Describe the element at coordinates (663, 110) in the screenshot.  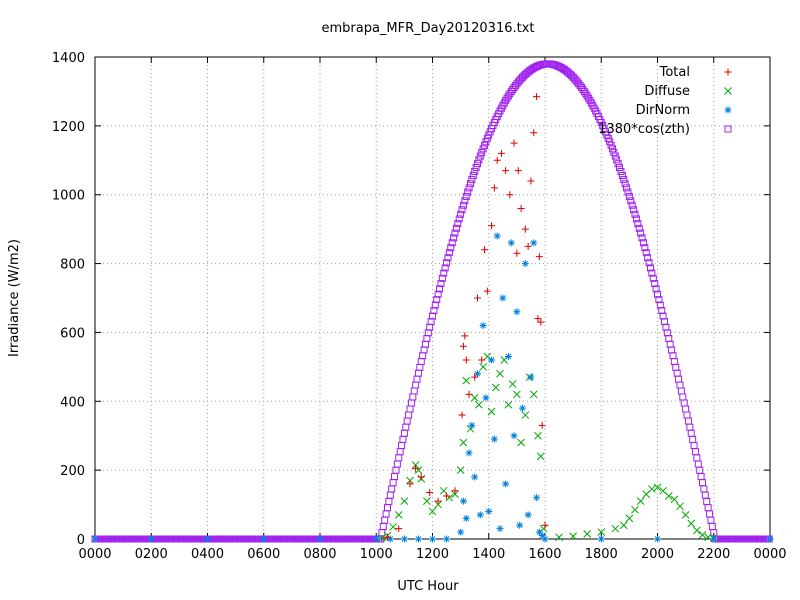
I see `legend-label: DirNorm` at that location.